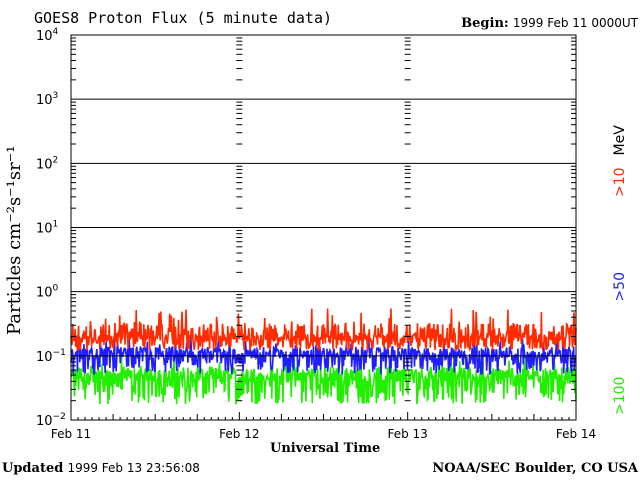 Image resolution: width=640 pixels, height=480 pixels. I want to click on x-tick-label: Feb 11, so click(71, 434).